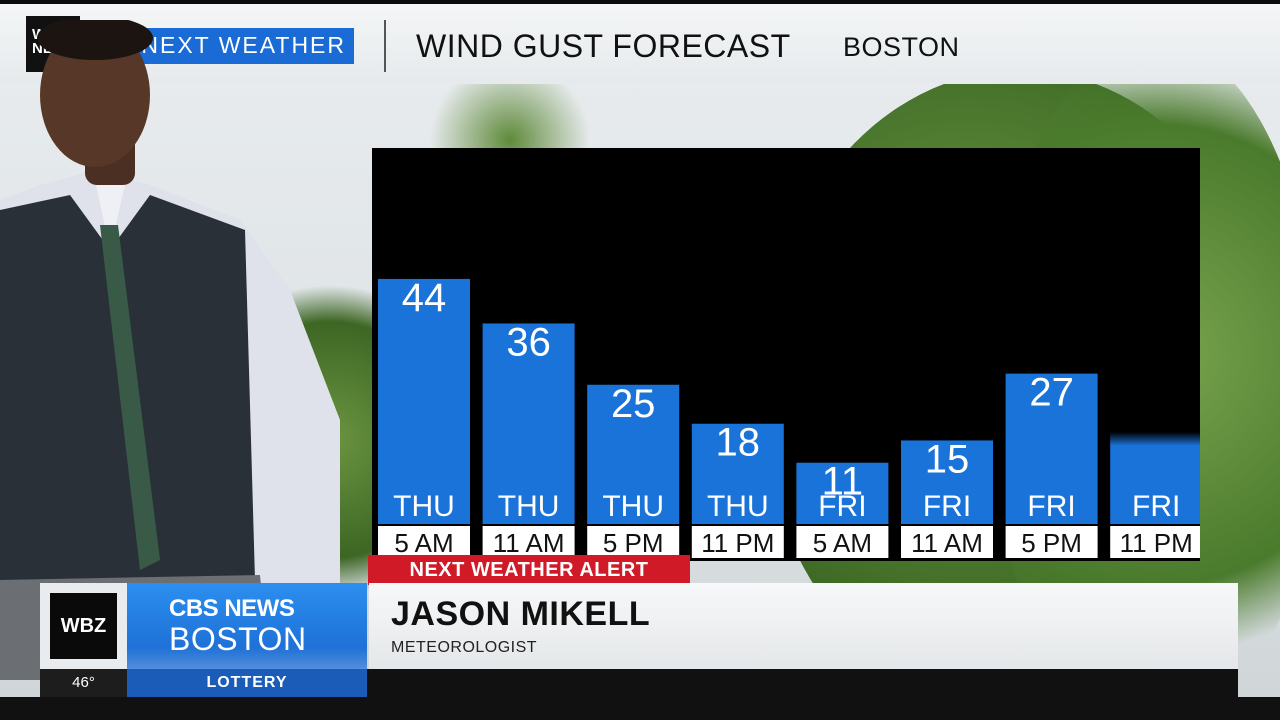 The height and width of the screenshot is (720, 1280). What do you see at coordinates (603, 46) in the screenshot?
I see `forecast-title: WIND GUST FORECAST` at bounding box center [603, 46].